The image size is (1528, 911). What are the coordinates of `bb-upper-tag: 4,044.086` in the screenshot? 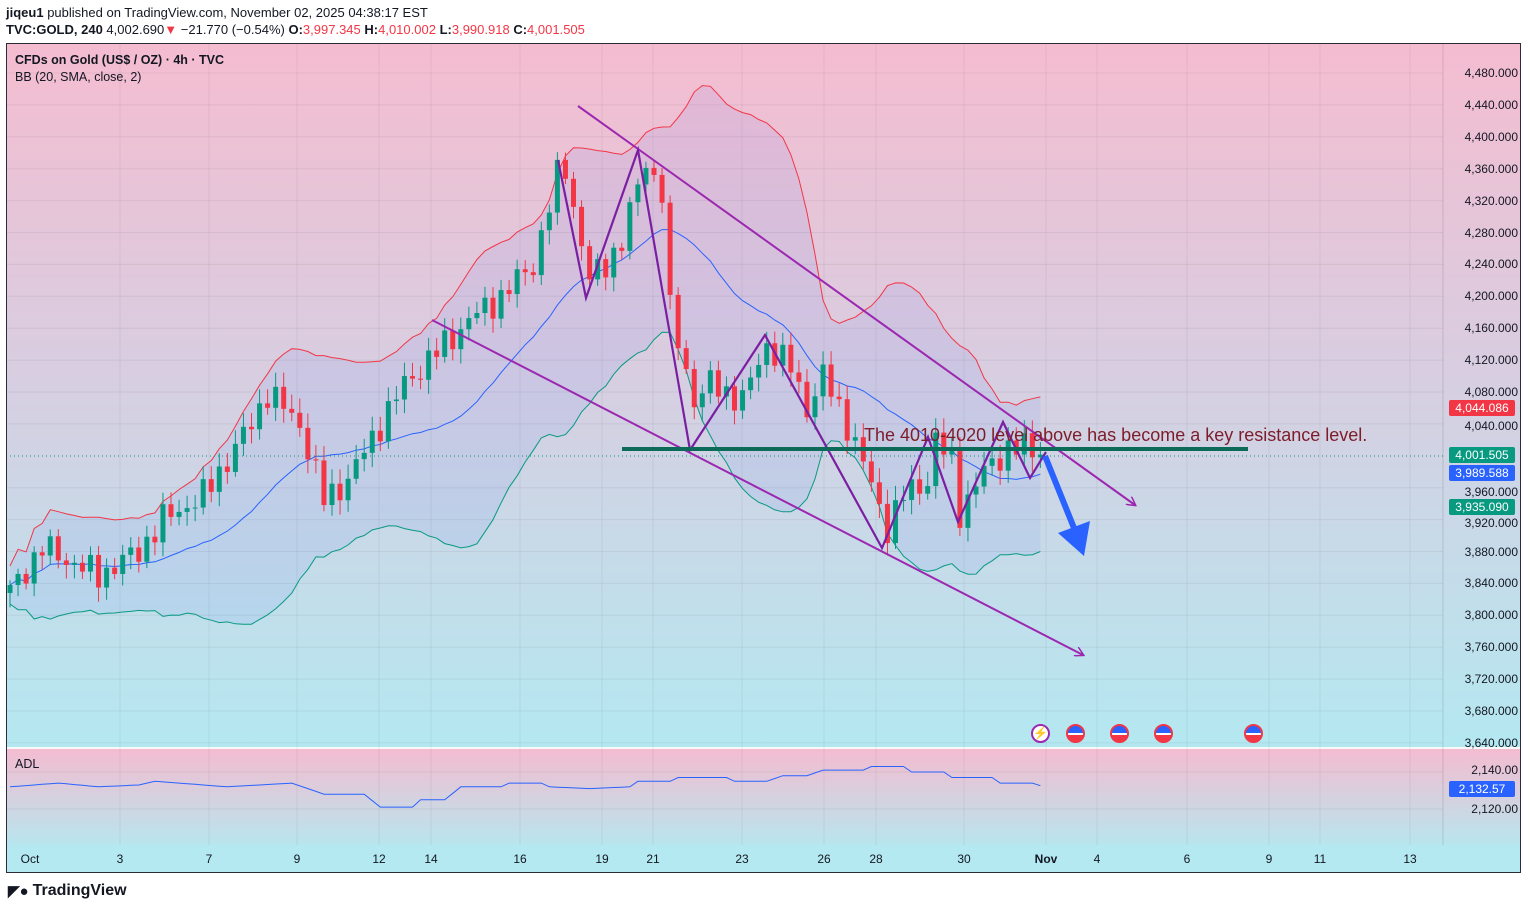 It's located at (1482, 408).